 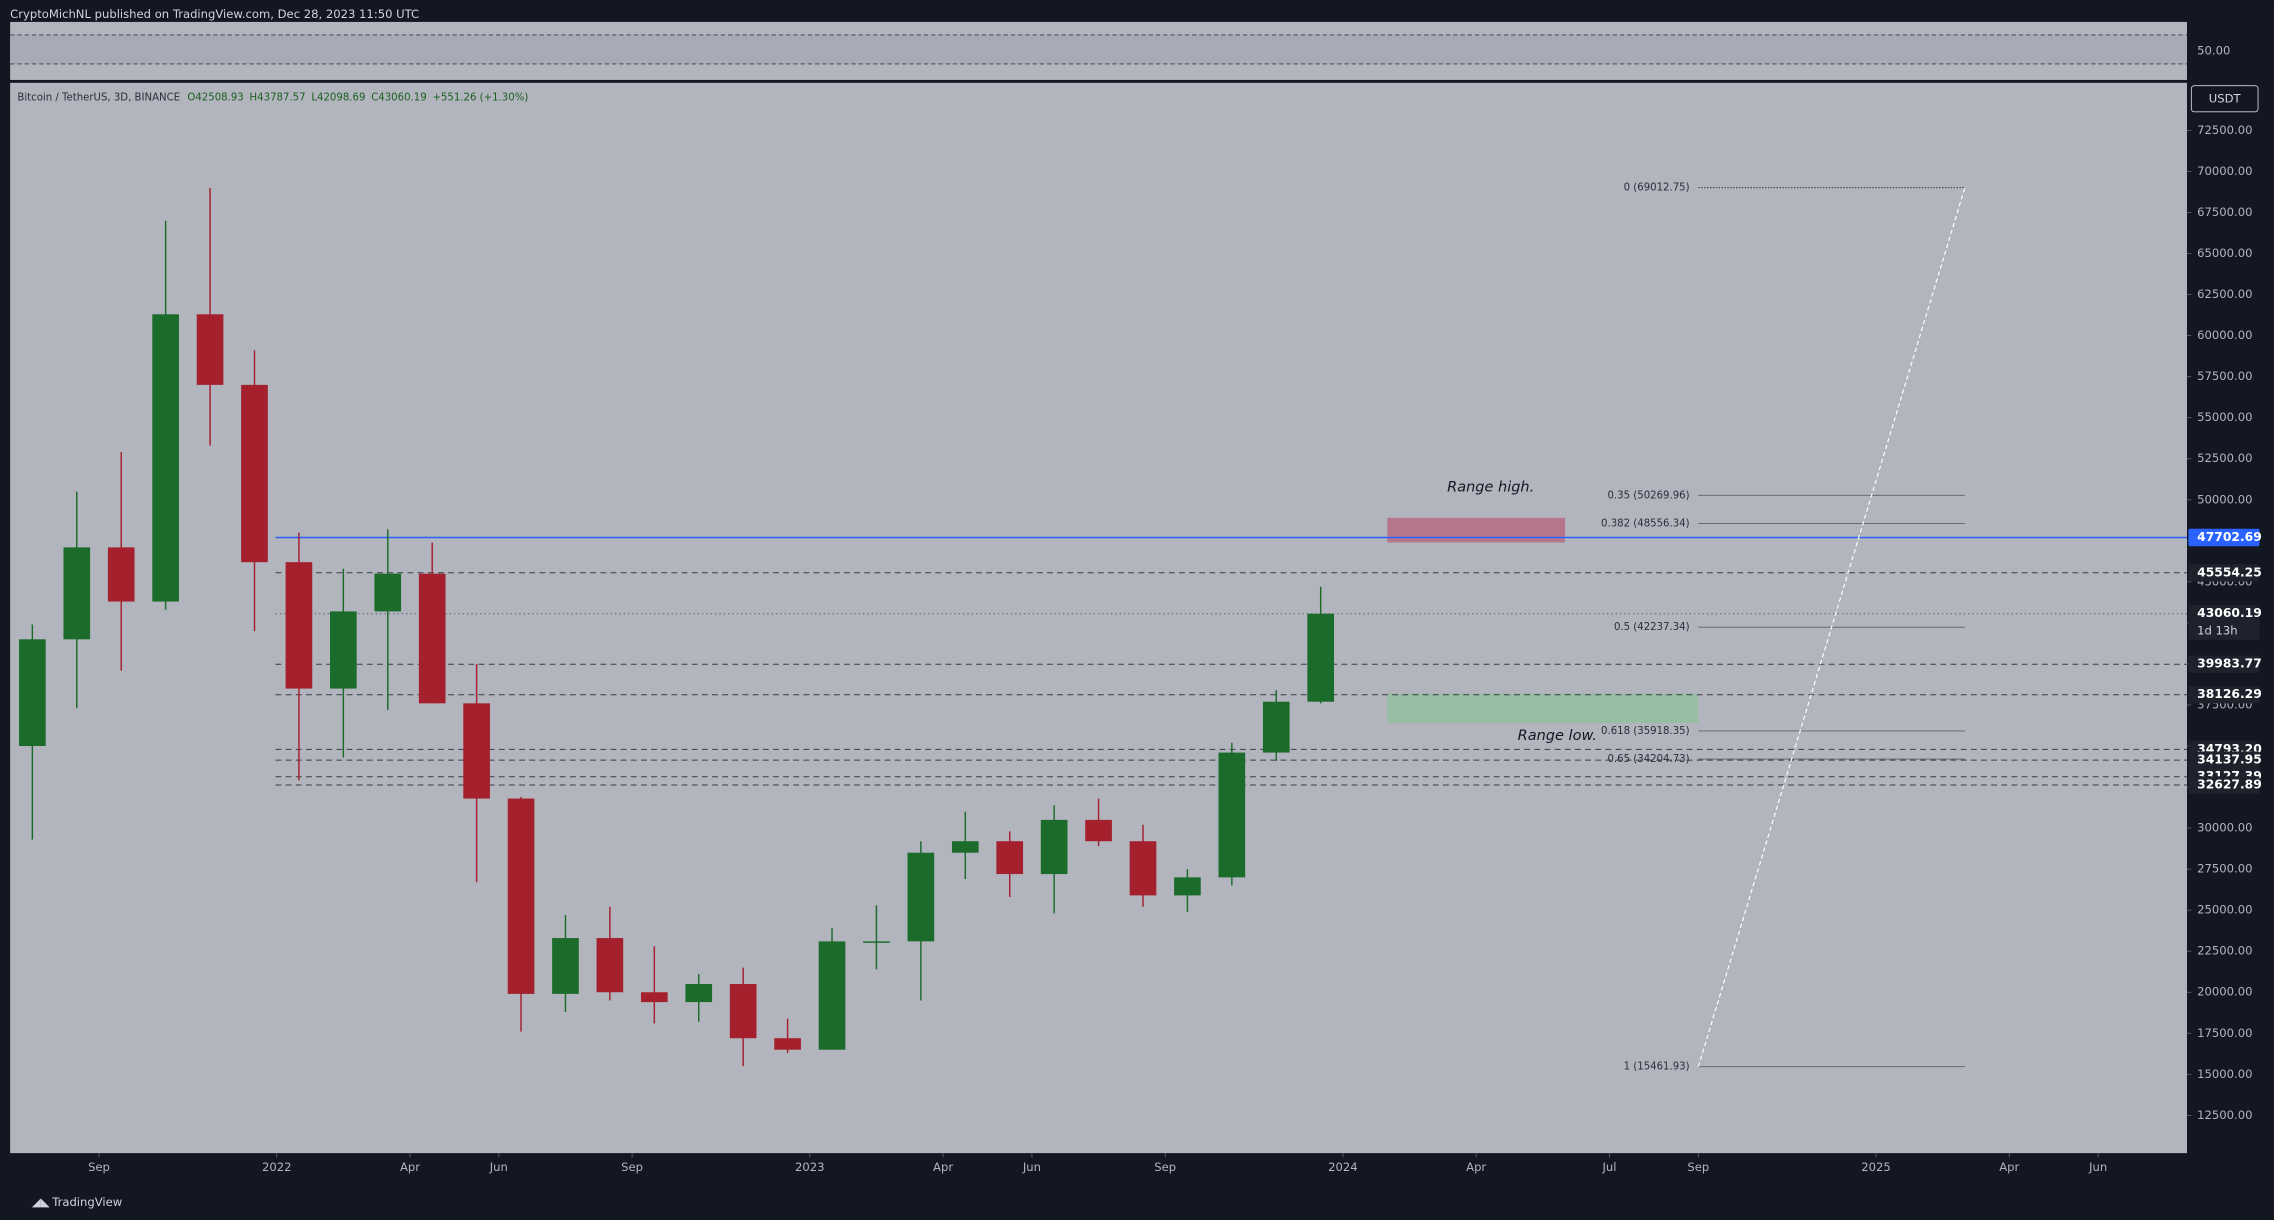 What do you see at coordinates (2229, 537) in the screenshot?
I see `price-label: 47702.69` at bounding box center [2229, 537].